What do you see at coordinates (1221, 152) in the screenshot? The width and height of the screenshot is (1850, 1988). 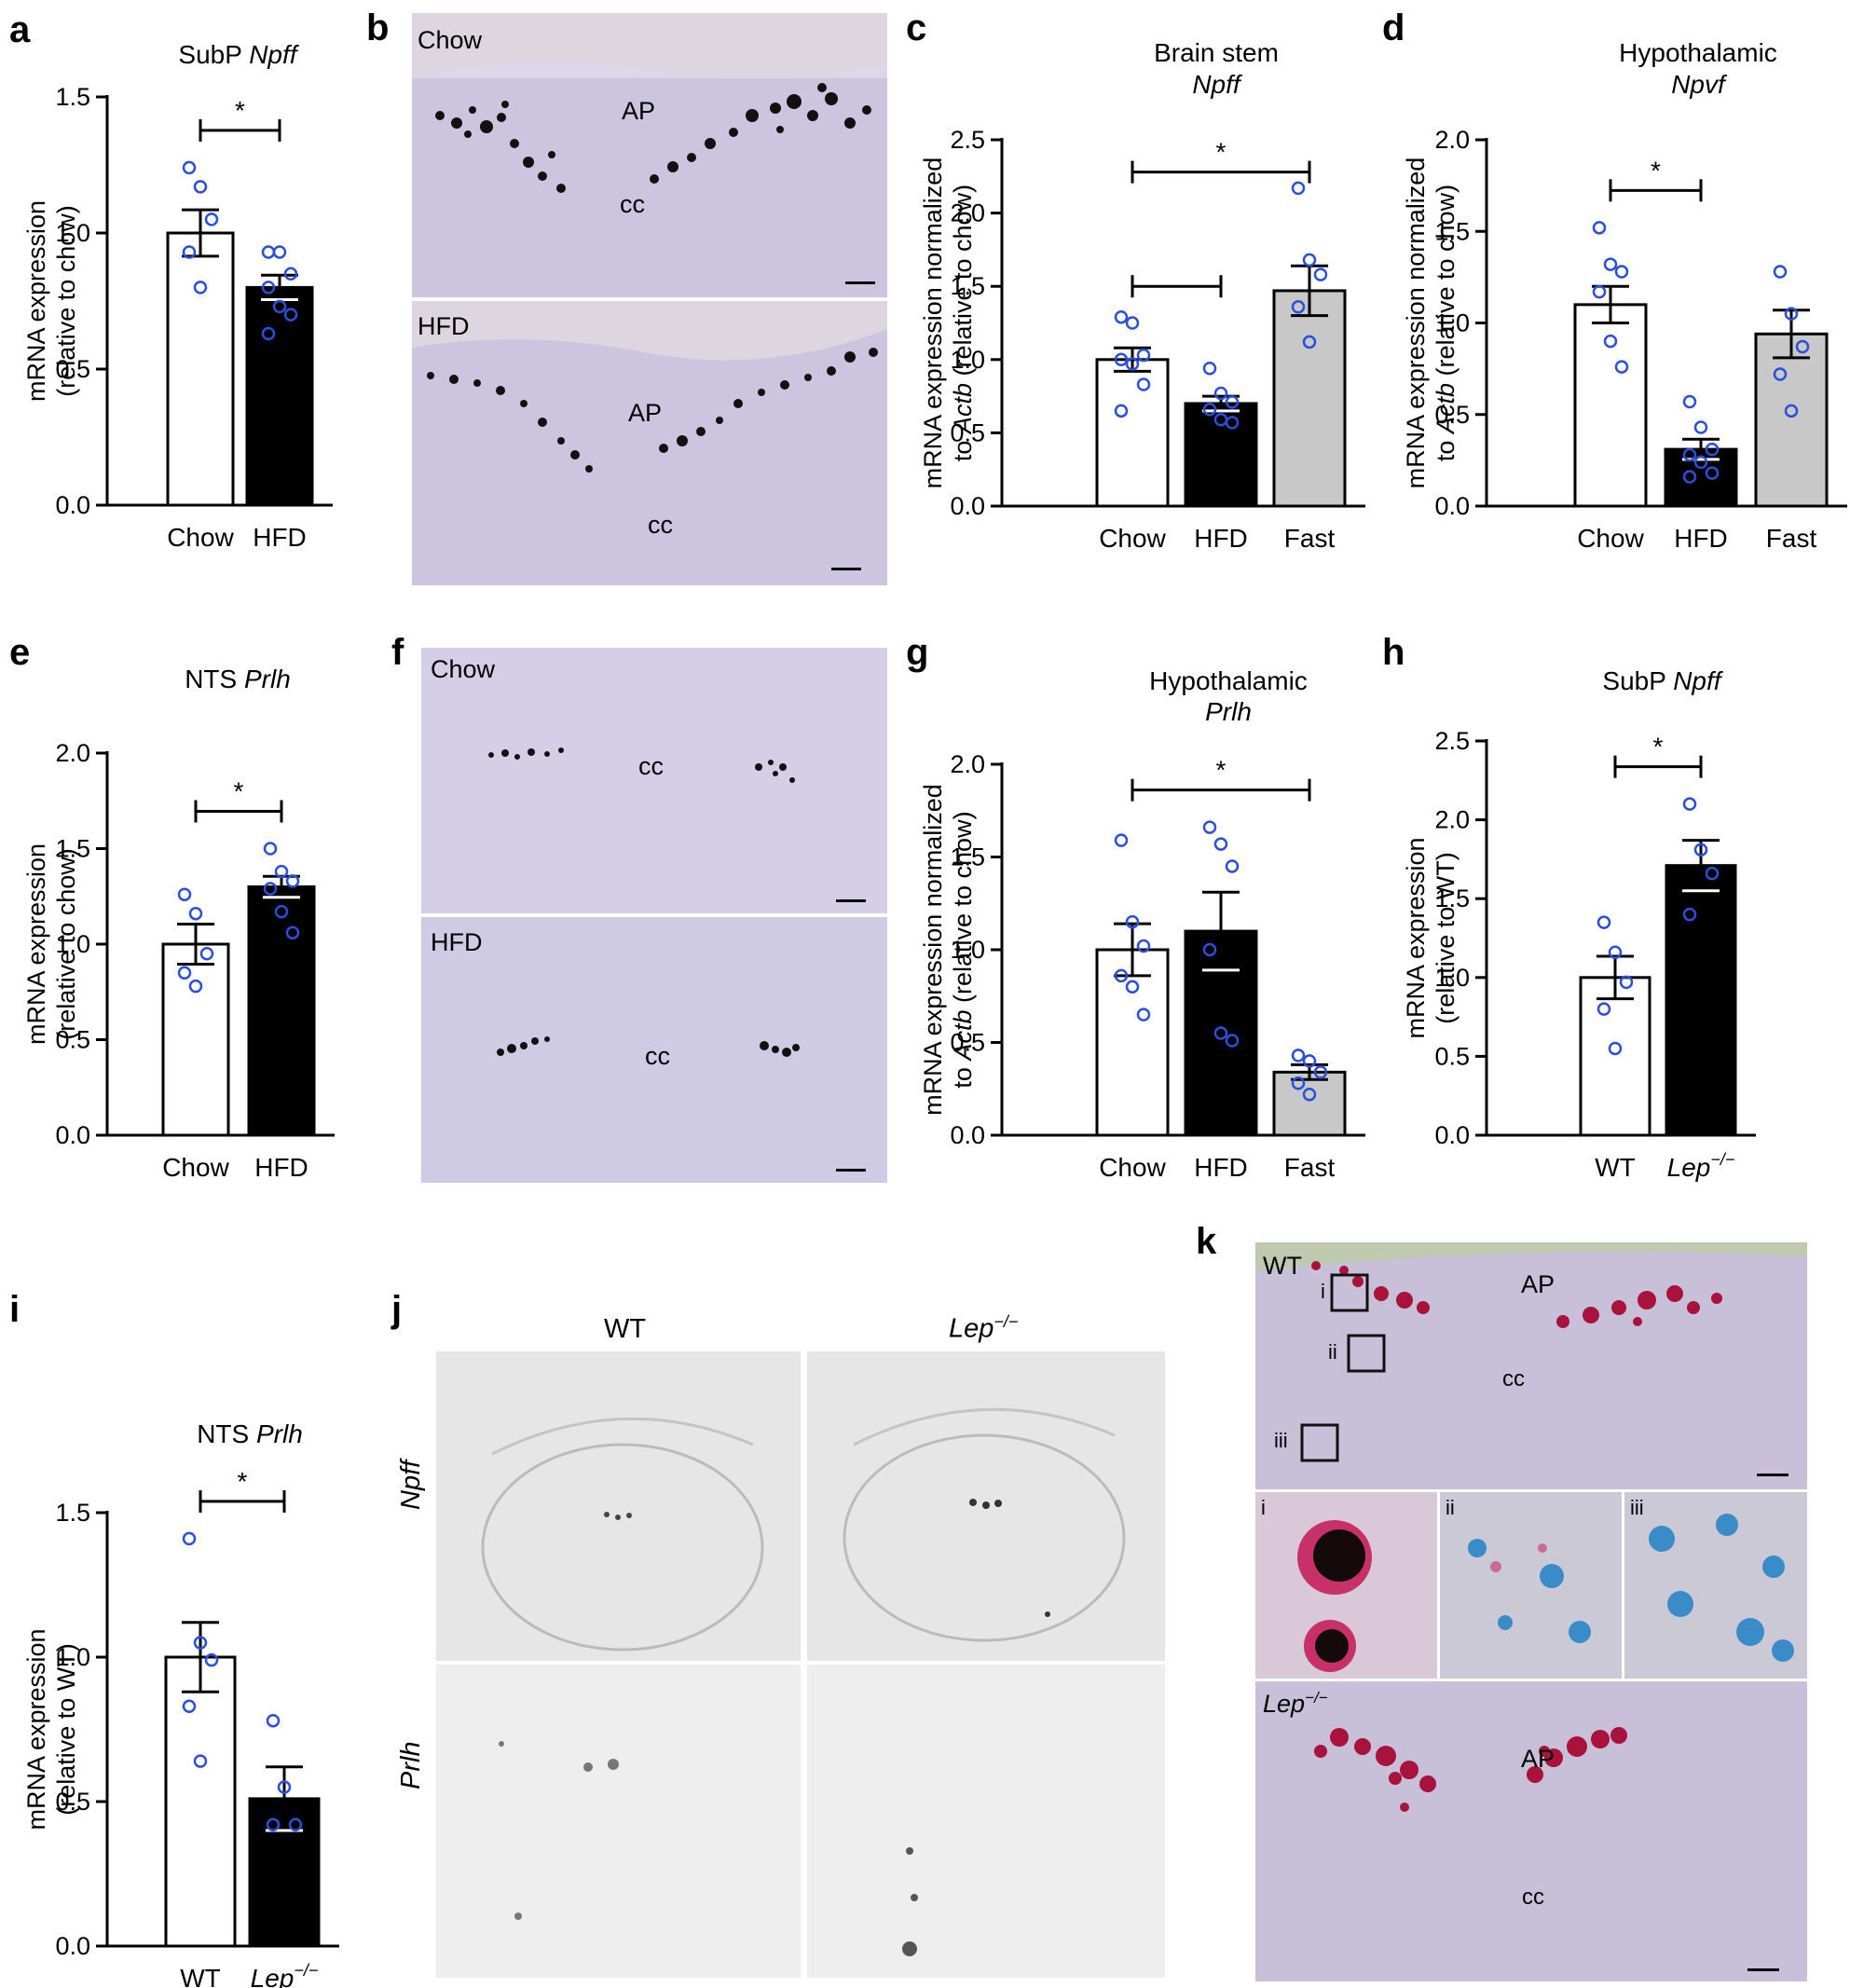 I see `significance-star-c: *` at bounding box center [1221, 152].